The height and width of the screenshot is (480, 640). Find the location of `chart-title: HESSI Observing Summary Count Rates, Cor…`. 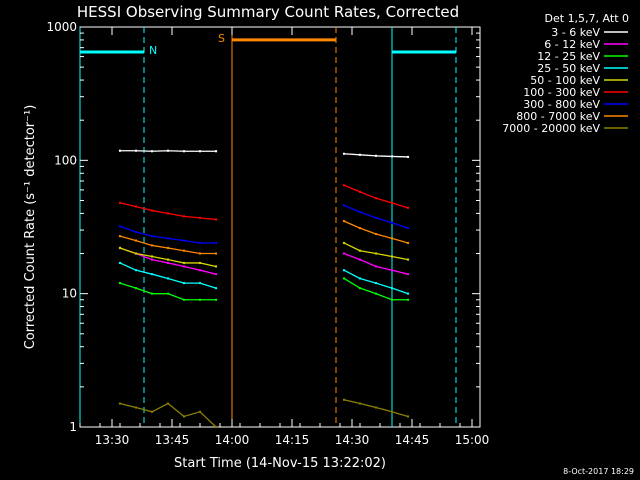

chart-title: HESSI Observing Summary Count Rates, Cor… is located at coordinates (268, 12).